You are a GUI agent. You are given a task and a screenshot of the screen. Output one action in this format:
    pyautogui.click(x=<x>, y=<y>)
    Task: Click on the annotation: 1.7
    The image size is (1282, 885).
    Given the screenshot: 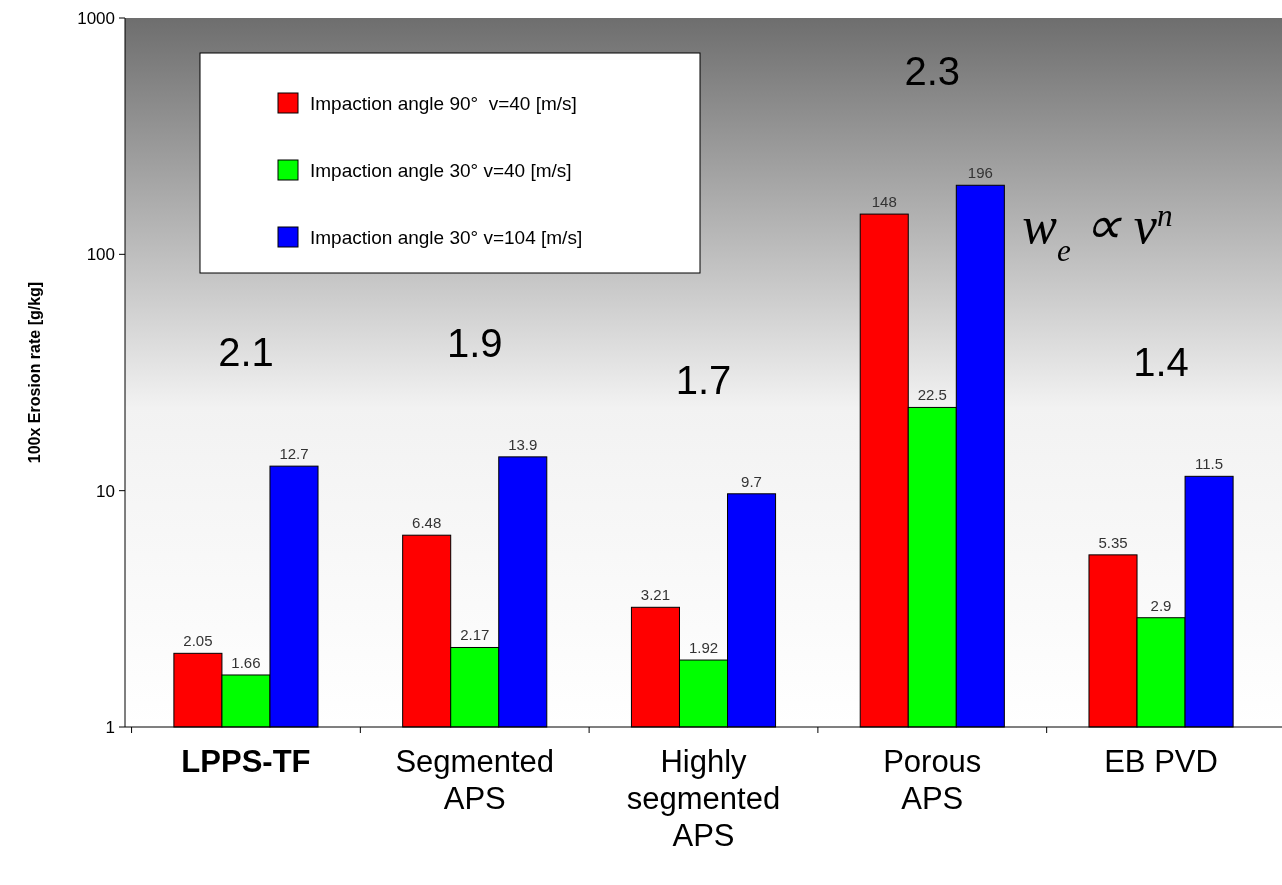 What is the action you would take?
    pyautogui.click(x=703, y=379)
    